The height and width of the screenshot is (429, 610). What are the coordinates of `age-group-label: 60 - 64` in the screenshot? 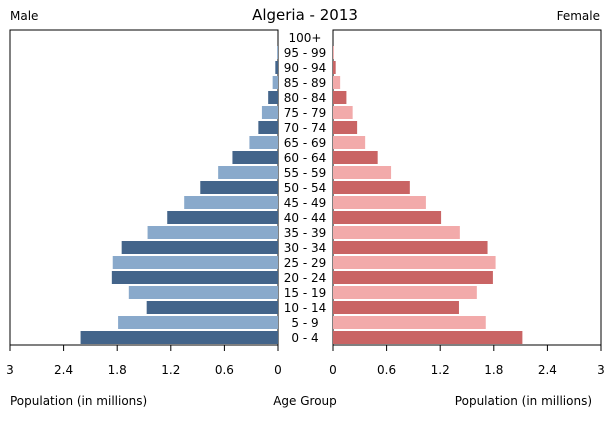 It's located at (305, 158).